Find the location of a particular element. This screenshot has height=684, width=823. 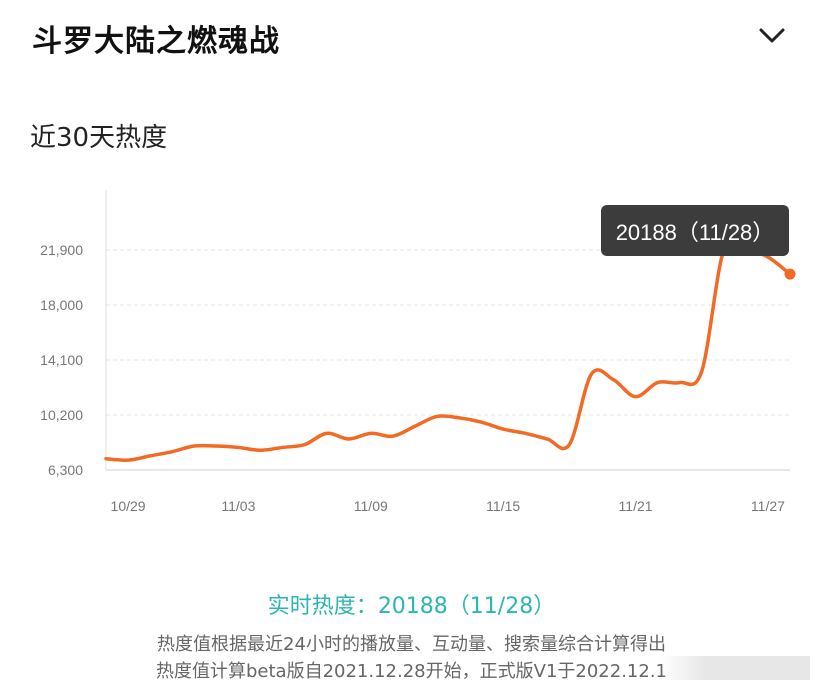

y-tick-label: 14,100 is located at coordinates (61, 360).